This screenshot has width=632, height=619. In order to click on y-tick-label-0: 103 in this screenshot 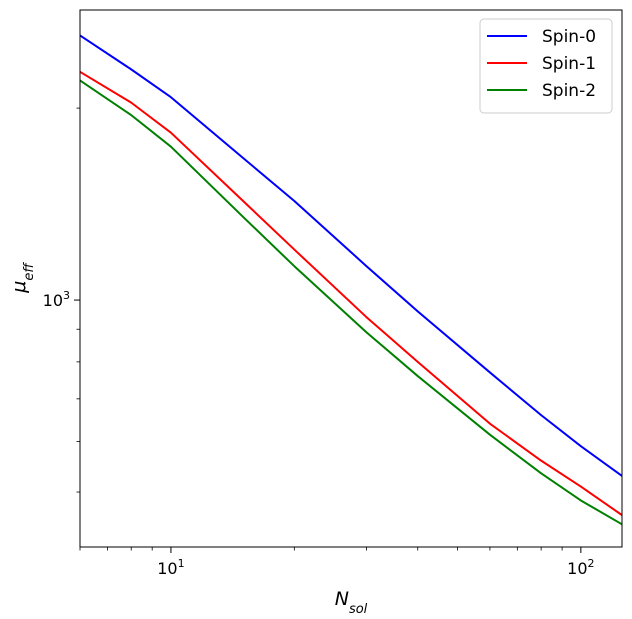, I will do `click(56, 299)`.